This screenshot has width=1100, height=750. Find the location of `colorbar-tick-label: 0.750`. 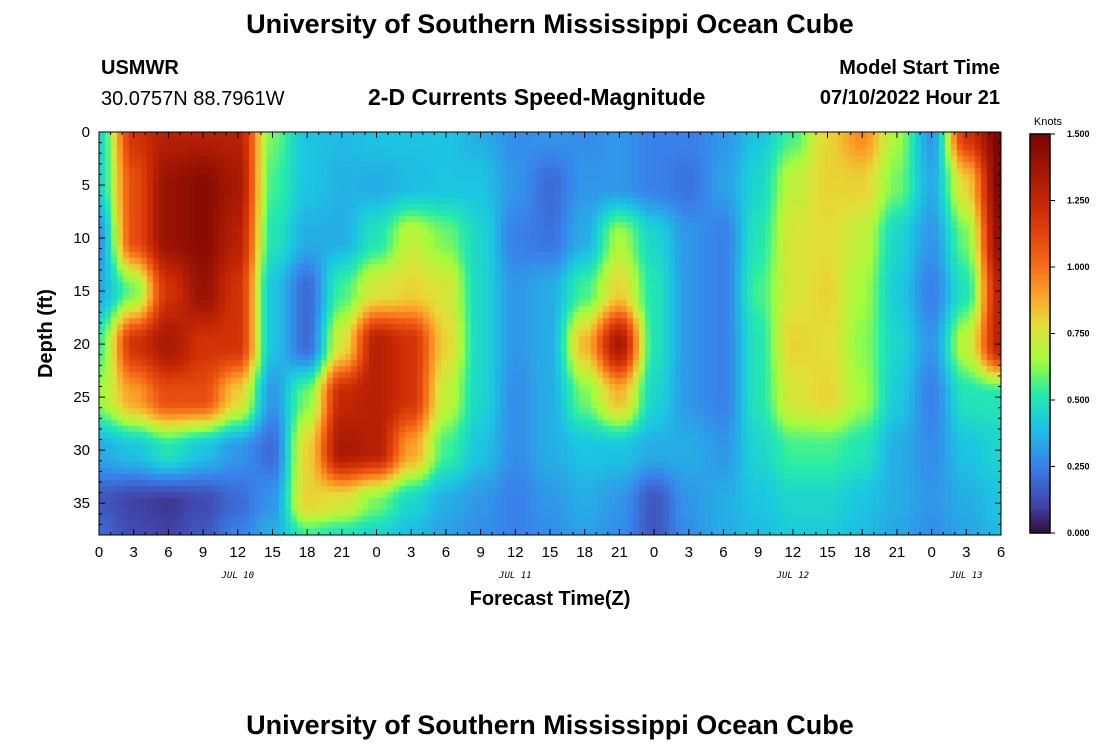

colorbar-tick-label: 0.750 is located at coordinates (1078, 334).